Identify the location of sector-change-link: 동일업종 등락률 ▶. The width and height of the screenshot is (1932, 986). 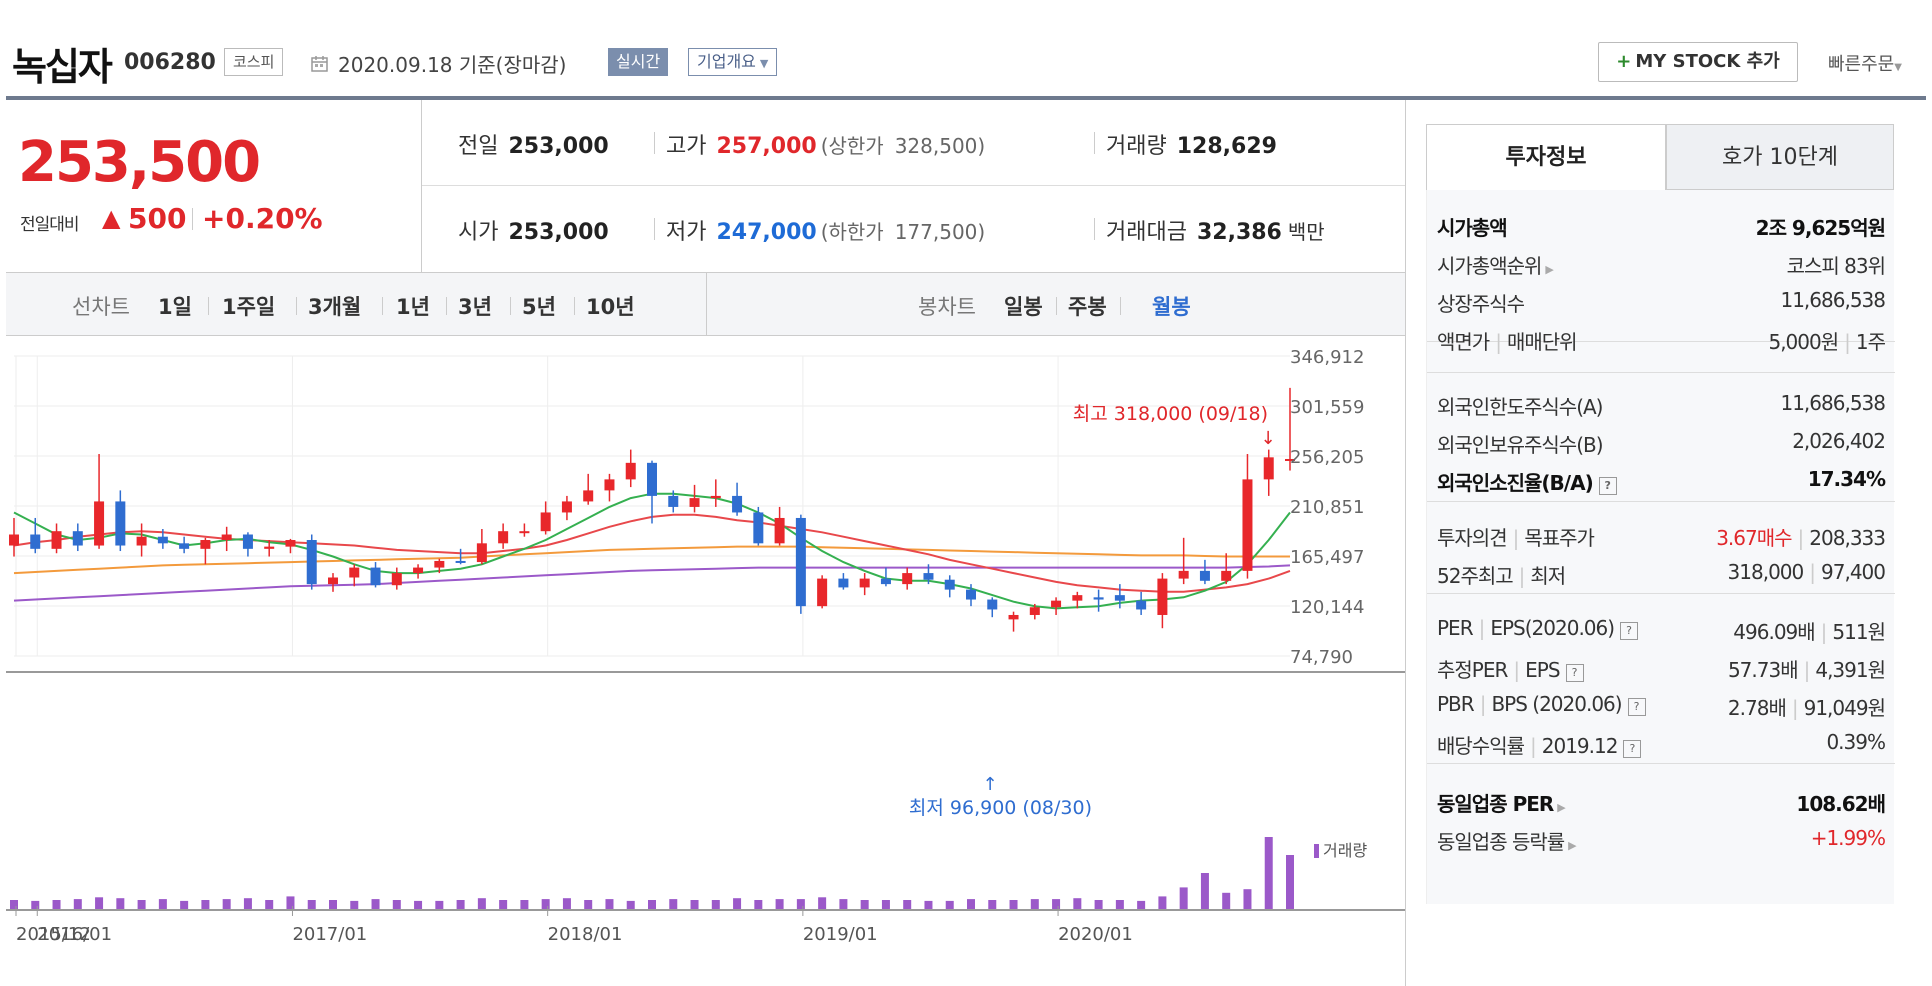
(1507, 840).